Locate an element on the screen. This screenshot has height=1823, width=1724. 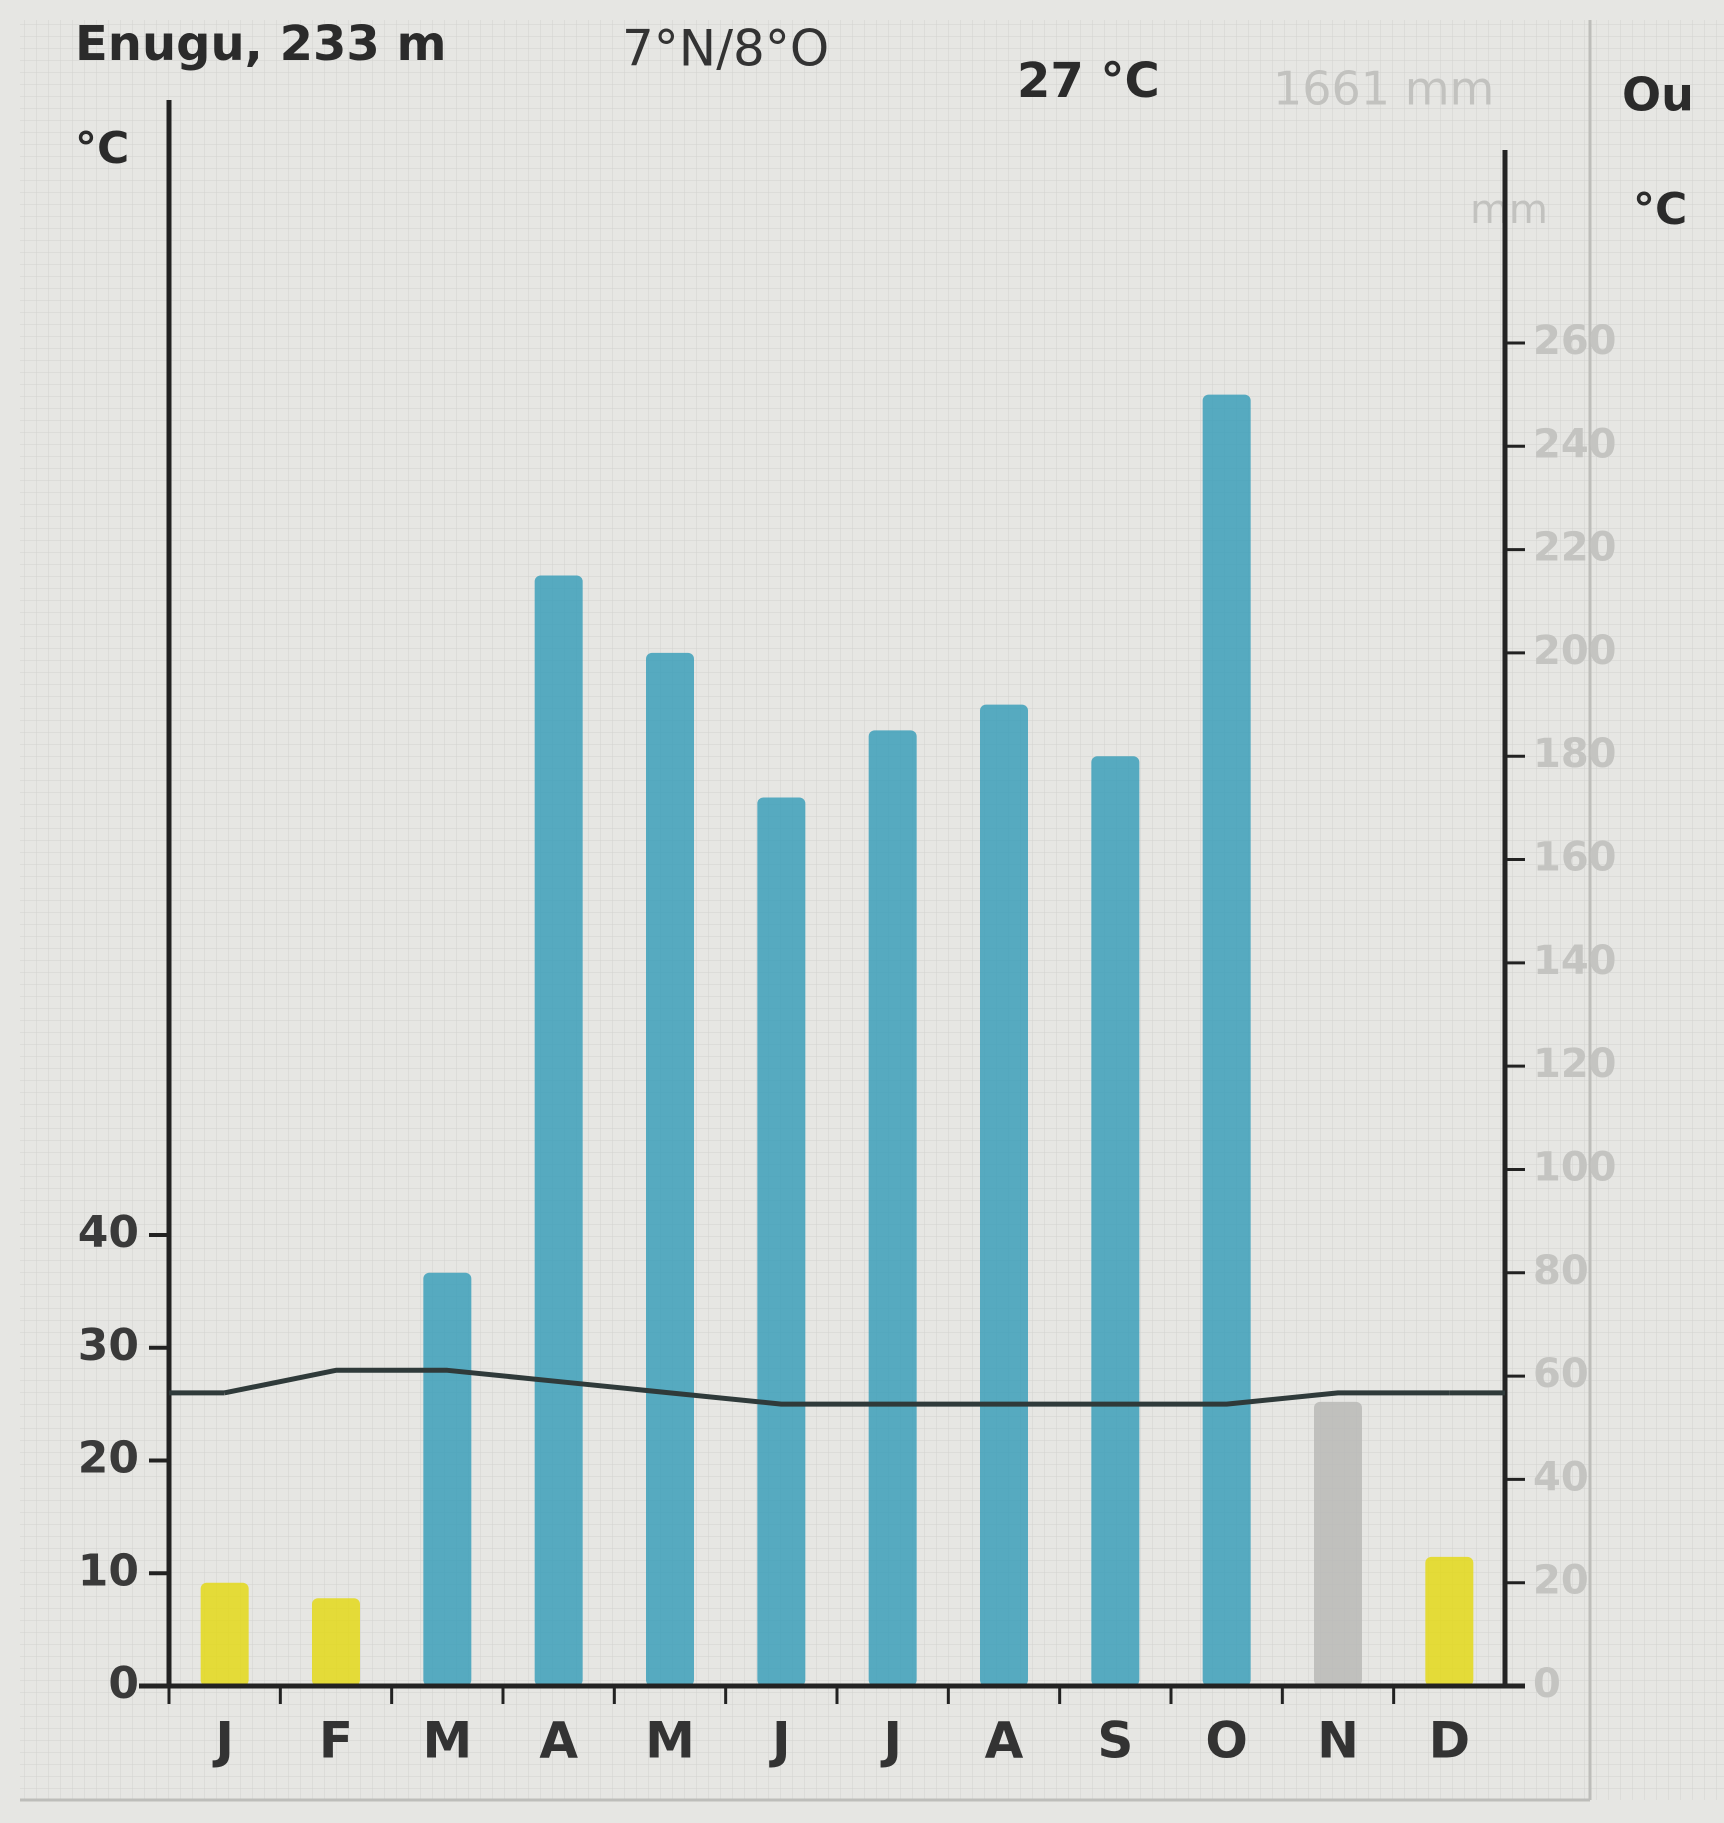
y-tick-label: 20 is located at coordinates (108, 1458).